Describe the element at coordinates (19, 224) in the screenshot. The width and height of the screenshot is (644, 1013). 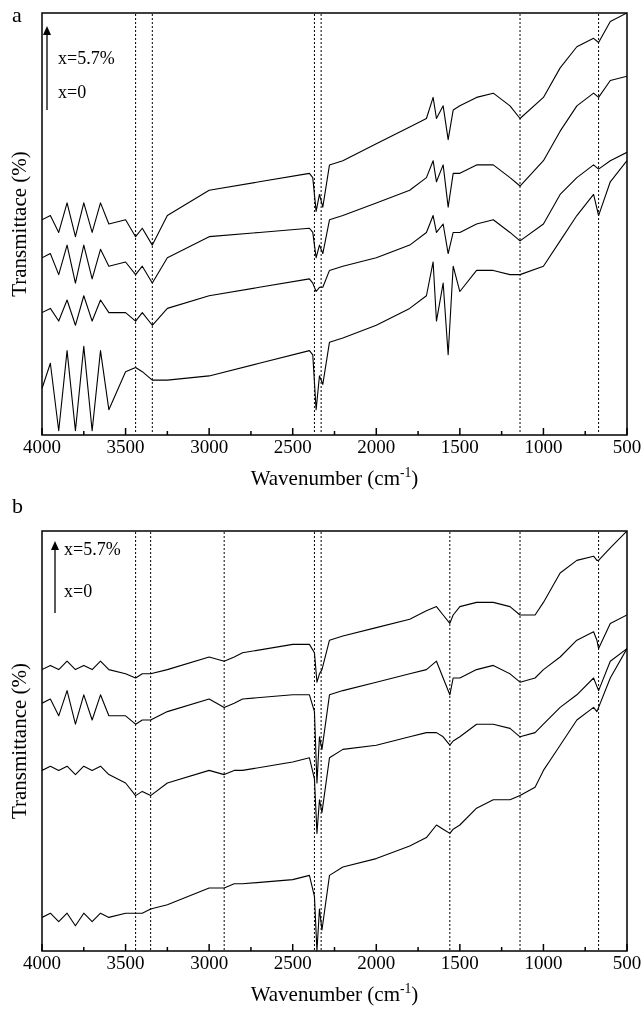
I see `y-axis-title: Transmittace (%)` at that location.